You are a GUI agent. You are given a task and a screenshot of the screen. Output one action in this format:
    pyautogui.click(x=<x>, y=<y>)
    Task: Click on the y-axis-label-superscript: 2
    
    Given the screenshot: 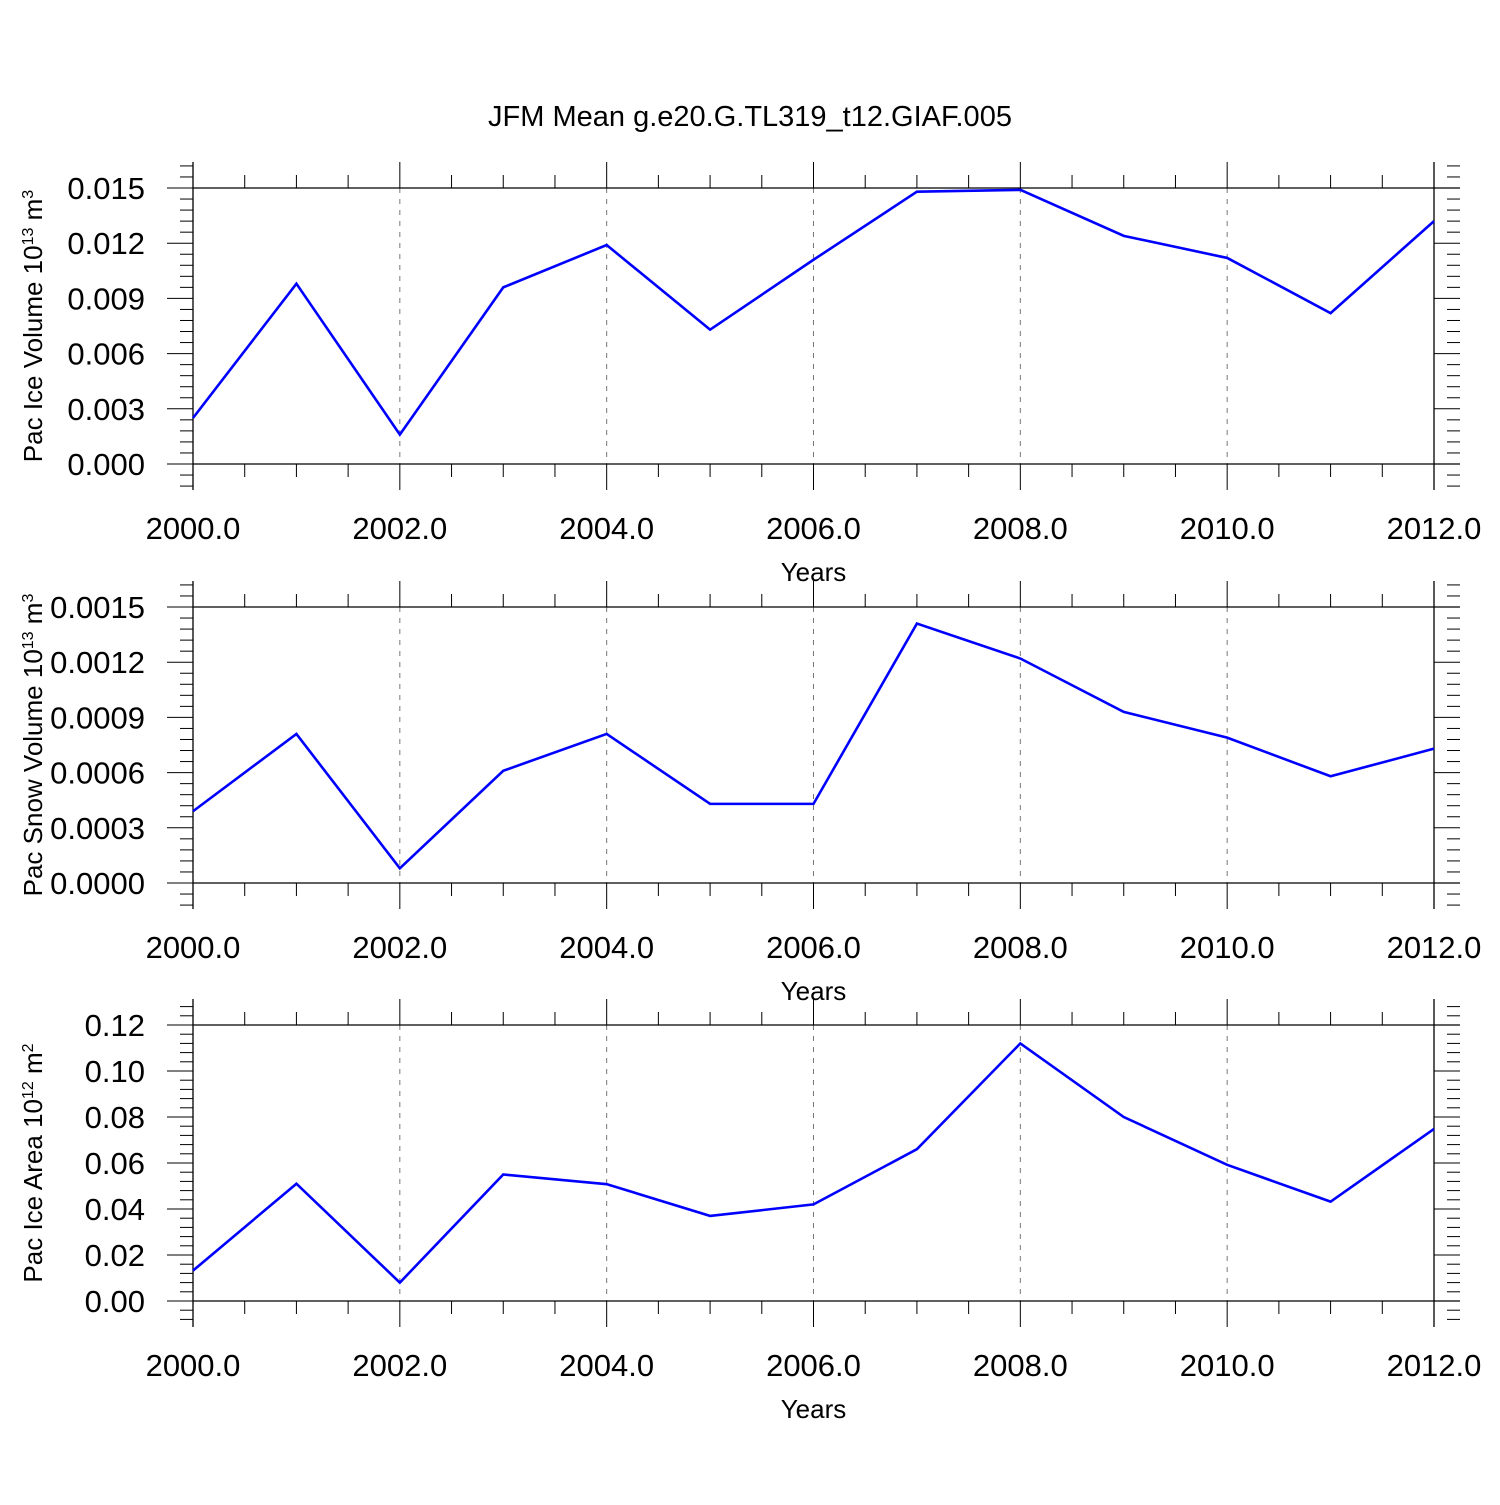 What is the action you would take?
    pyautogui.click(x=28, y=1047)
    